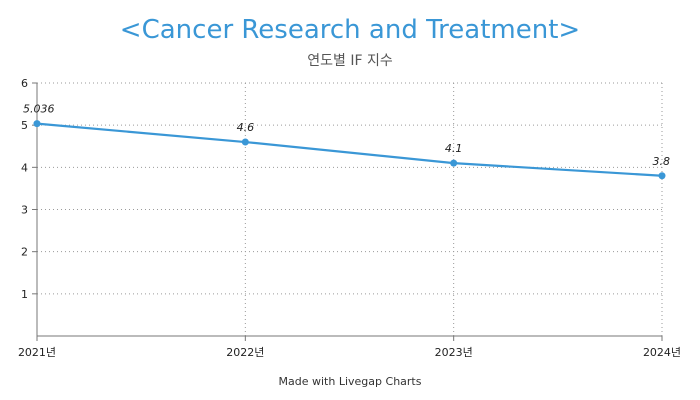  I want to click on y-tick-label: 4, so click(24, 167).